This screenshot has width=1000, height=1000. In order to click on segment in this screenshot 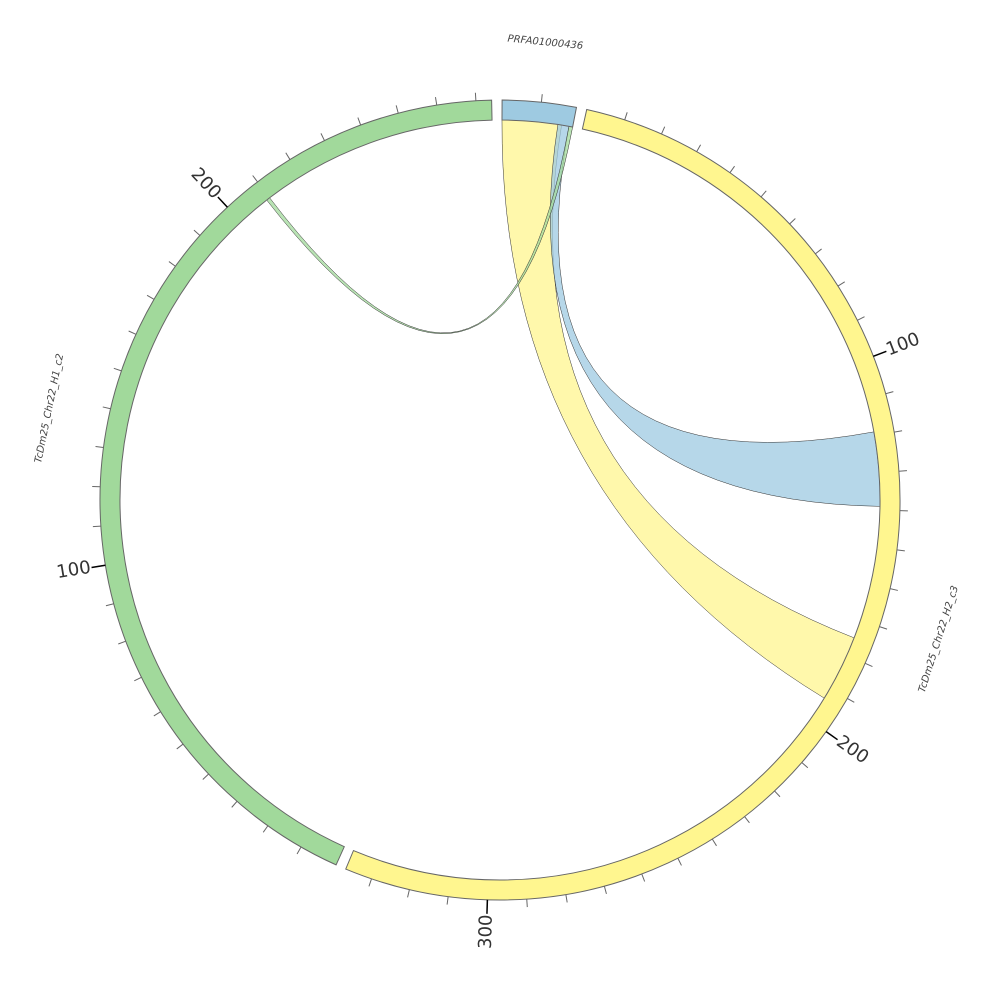, I will do `click(539, 113)`.